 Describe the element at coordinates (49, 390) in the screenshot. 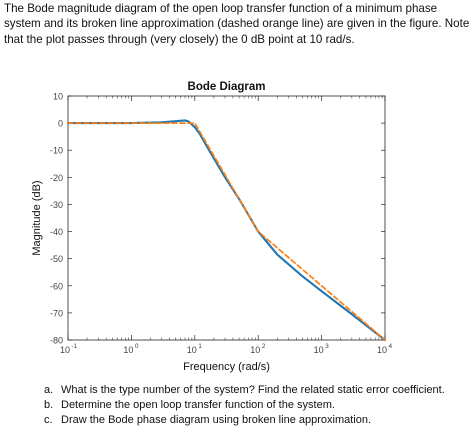

I see `question-label: a.` at that location.